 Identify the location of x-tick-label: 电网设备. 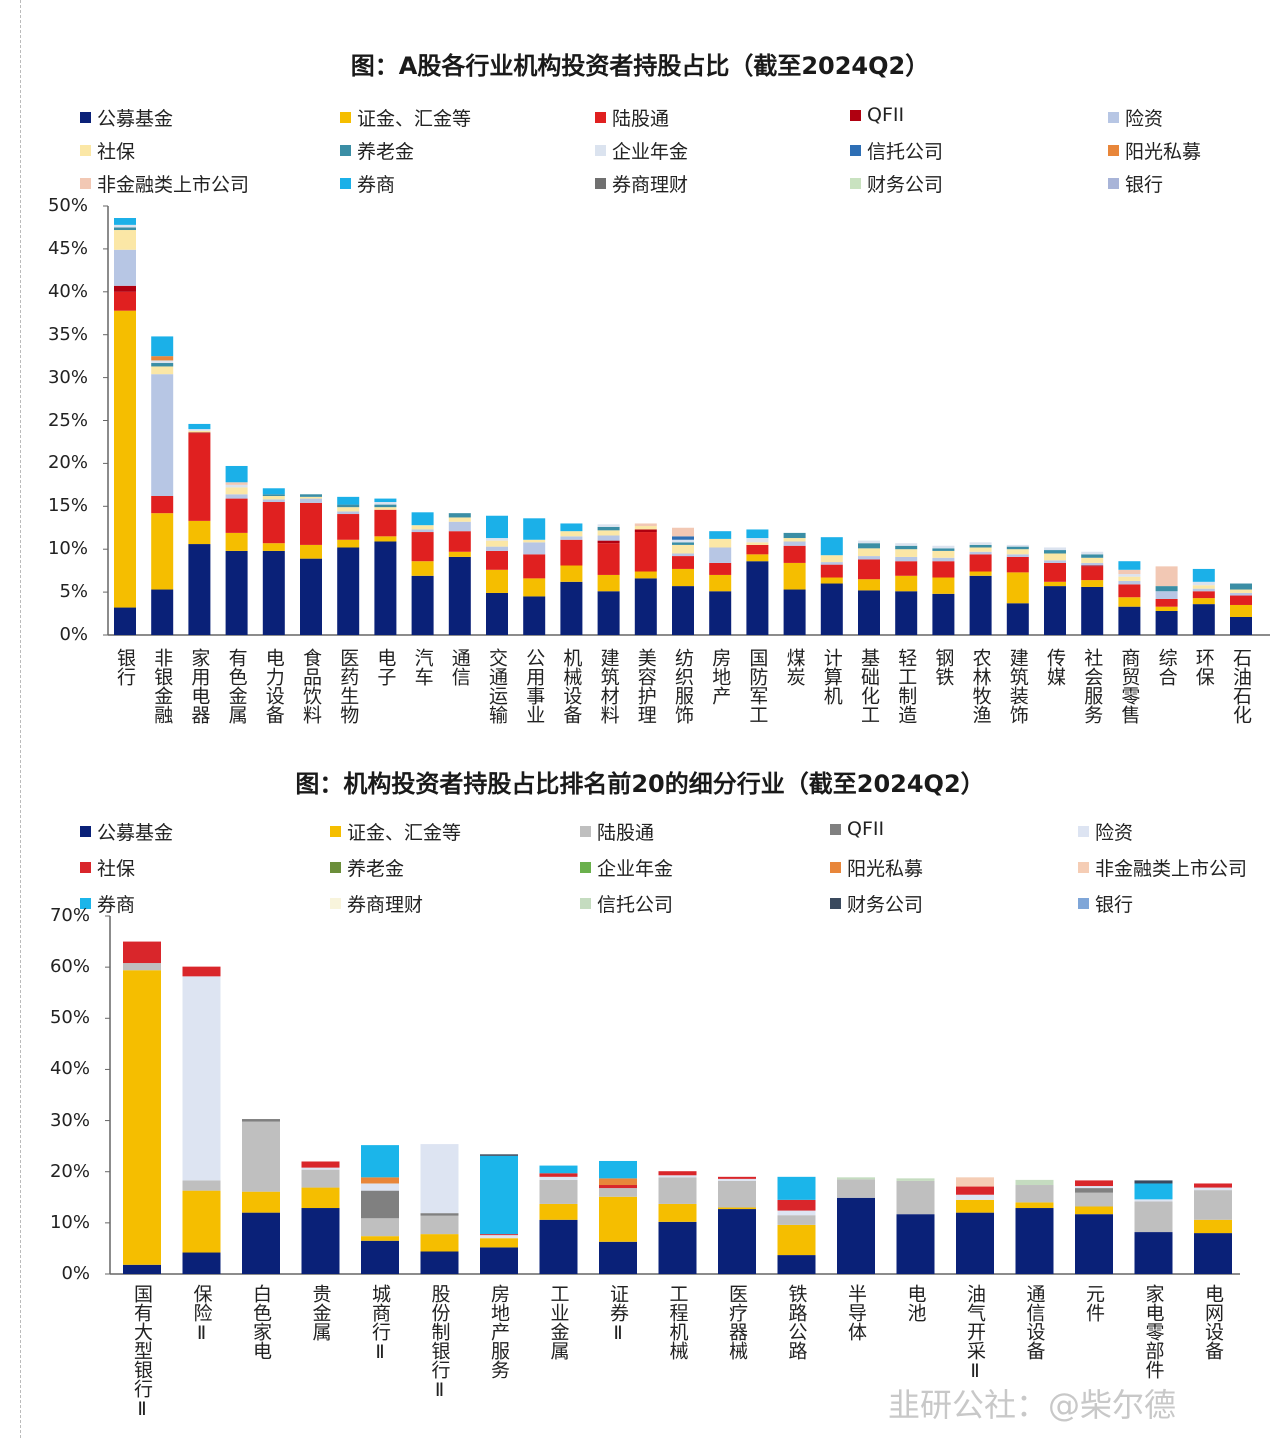
(1213, 1322).